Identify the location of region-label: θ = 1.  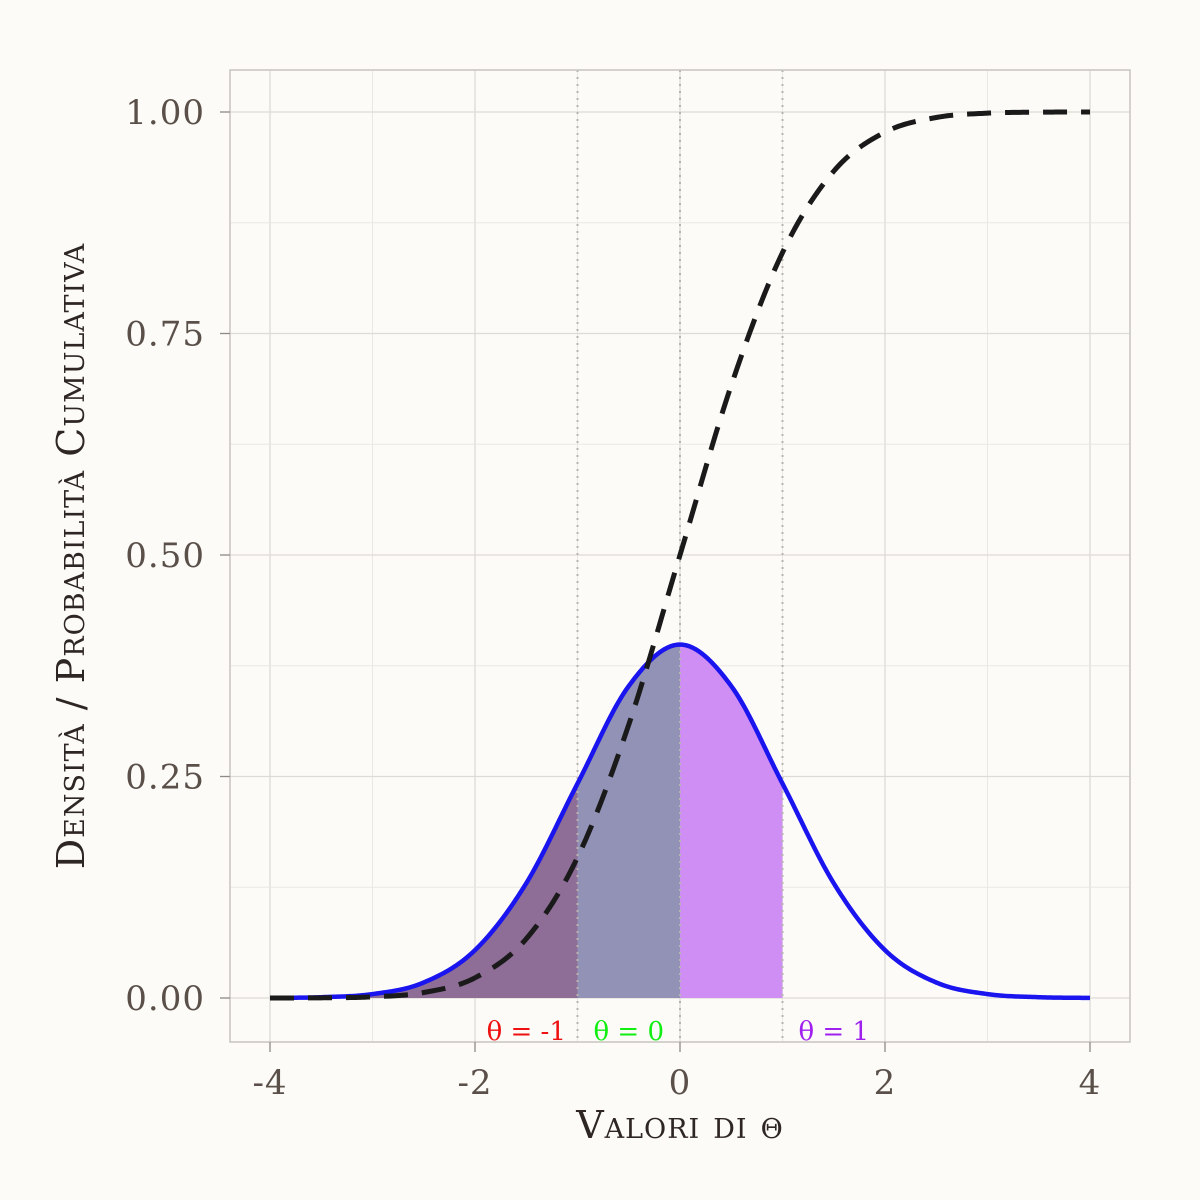
(833, 1032).